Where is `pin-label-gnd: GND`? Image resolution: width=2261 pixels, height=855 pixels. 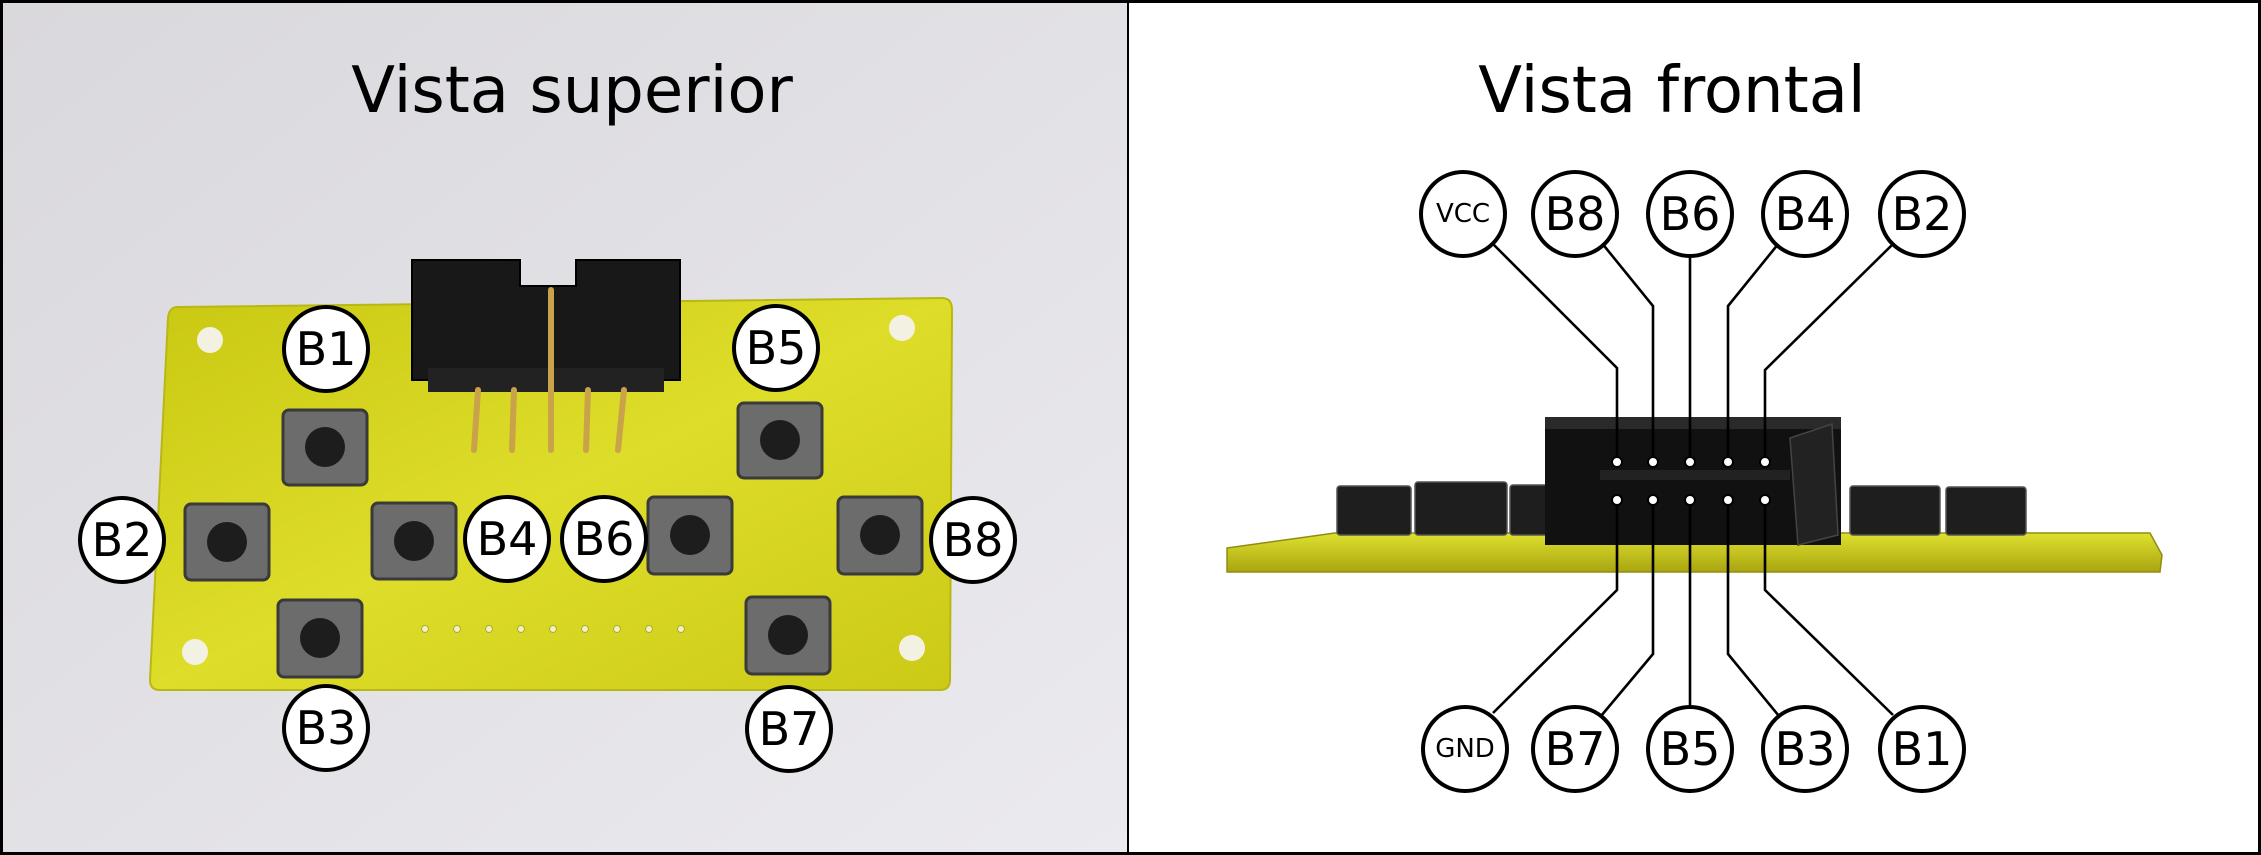
pin-label-gnd: GND is located at coordinates (1465, 749).